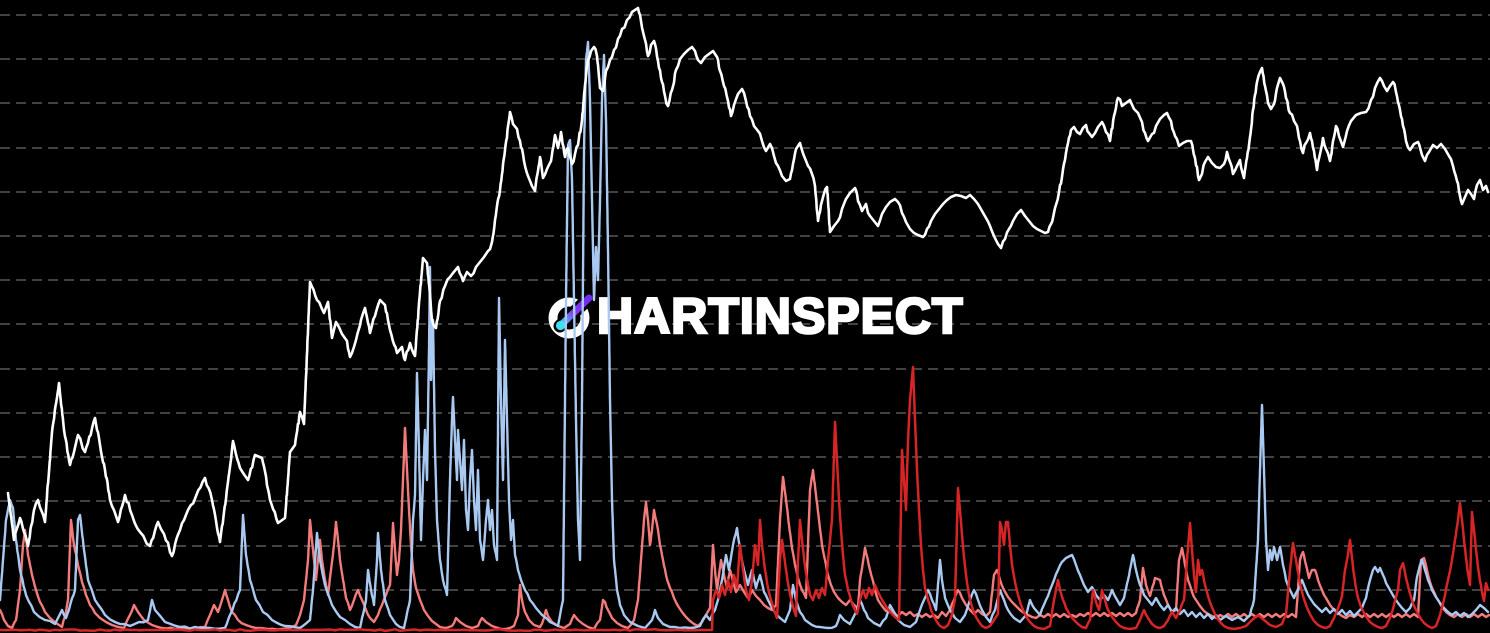 Image resolution: width=1490 pixels, height=633 pixels. Describe the element at coordinates (572, 314) in the screenshot. I see `chartinspect-logo-icon` at that location.